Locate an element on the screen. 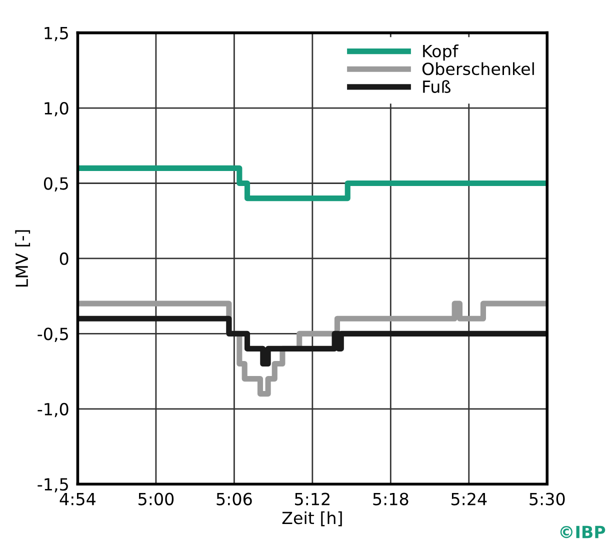  y-tick-label: -0,5 is located at coordinates (53, 335).